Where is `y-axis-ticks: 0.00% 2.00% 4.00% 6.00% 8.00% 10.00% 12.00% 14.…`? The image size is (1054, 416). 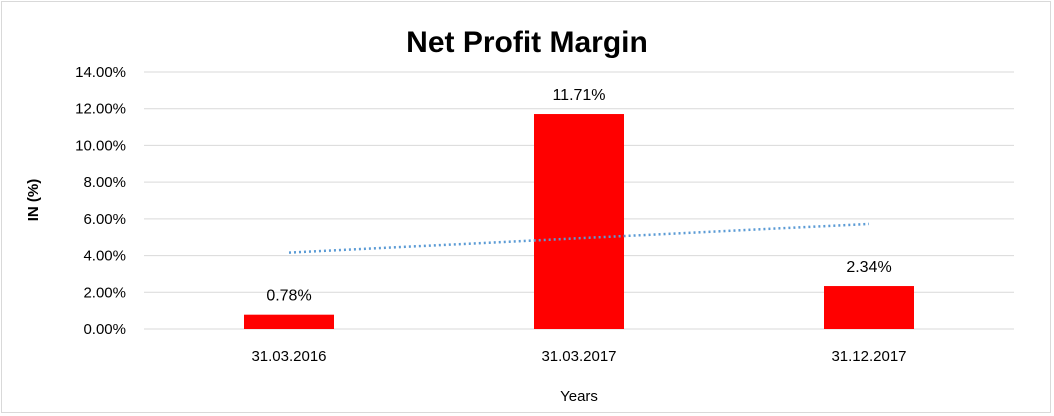 y-axis-ticks: 0.00% 2.00% 4.00% 6.00% 8.00% 10.00% 12.00% 14.… is located at coordinates (100, 201).